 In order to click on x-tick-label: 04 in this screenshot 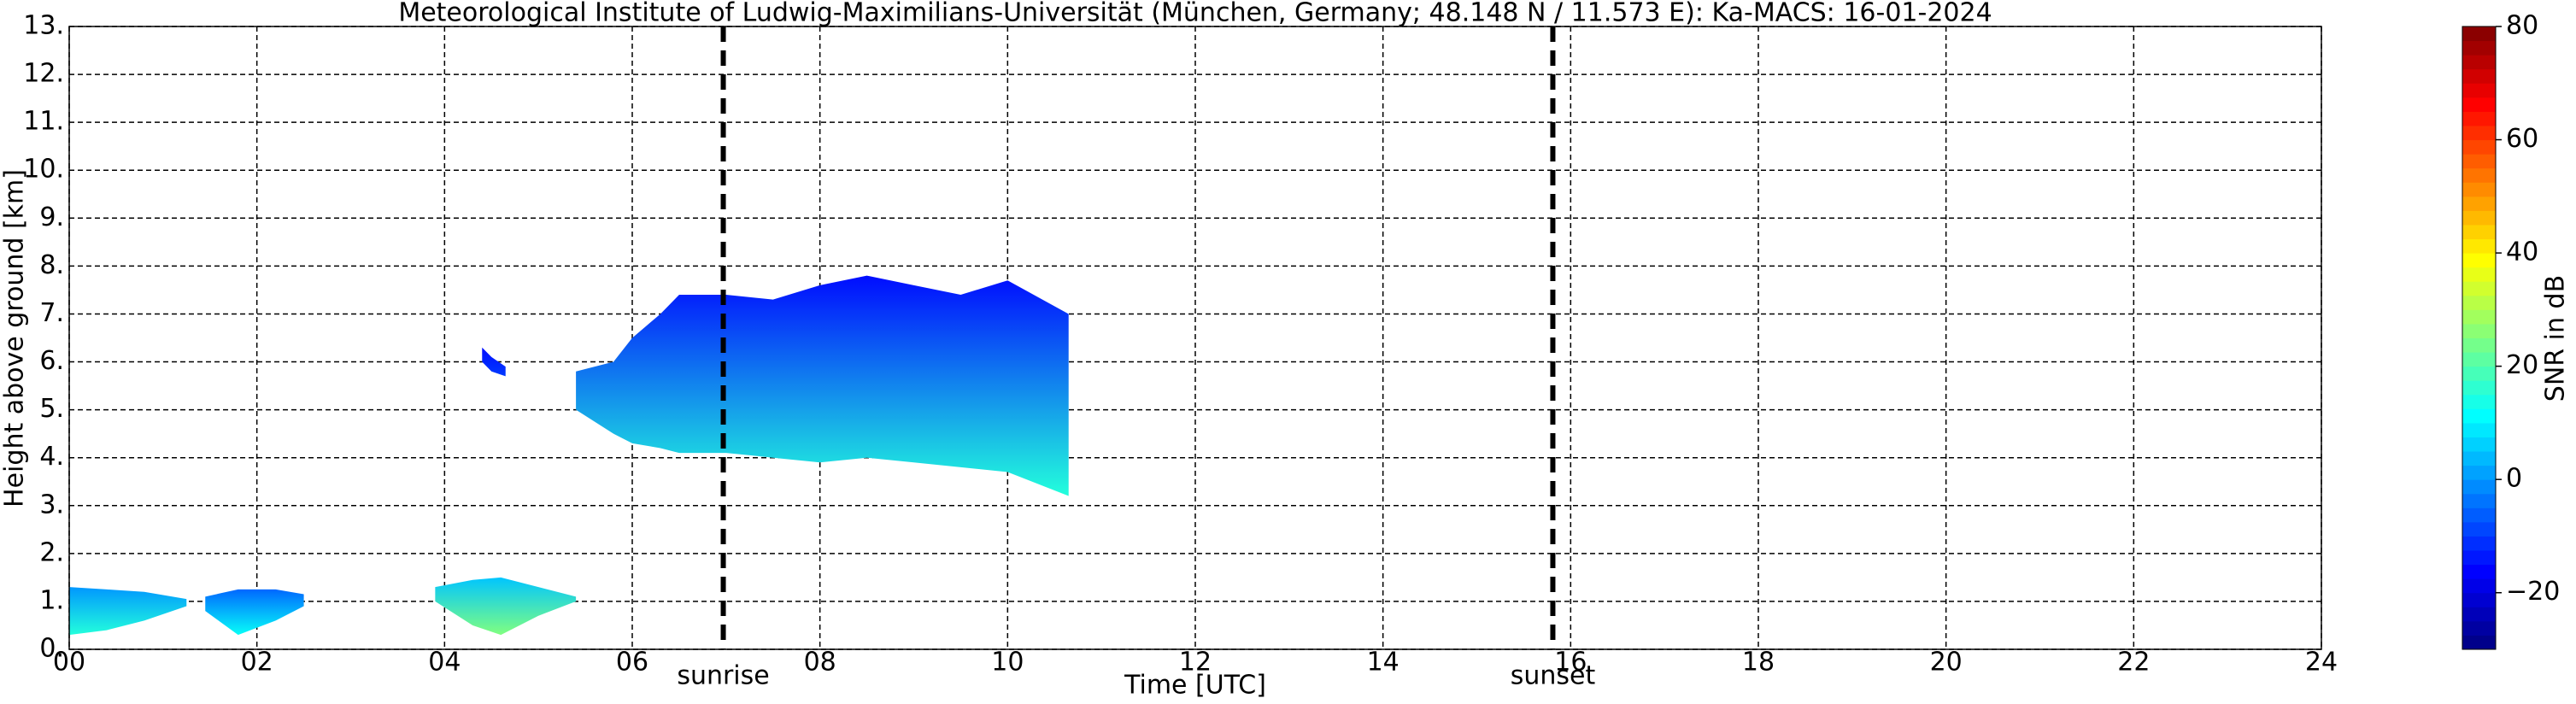, I will do `click(445, 663)`.